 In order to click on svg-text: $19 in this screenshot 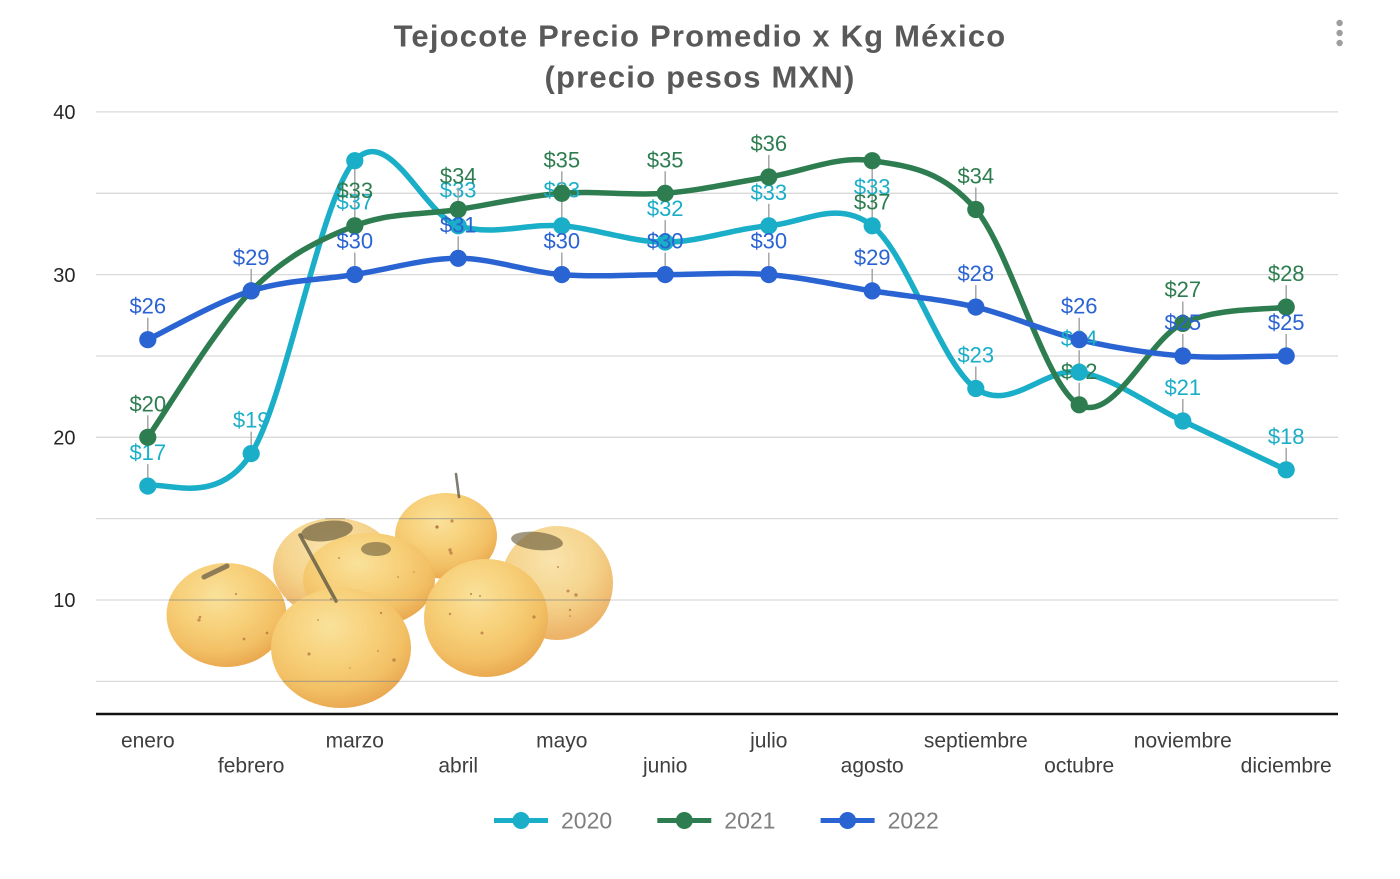, I will do `click(251, 420)`.